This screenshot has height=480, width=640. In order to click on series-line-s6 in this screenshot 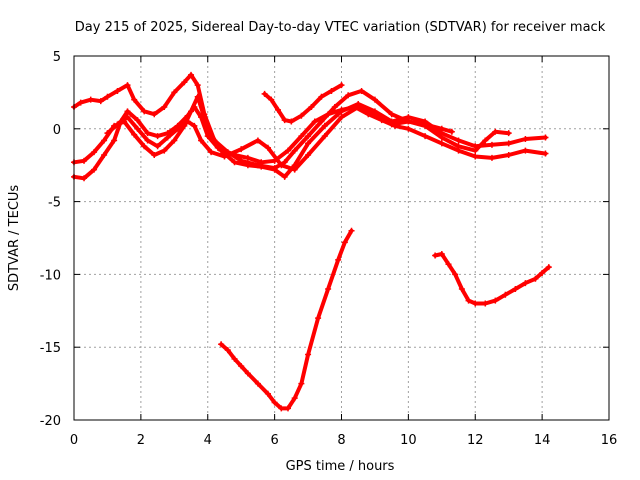, I will do `click(286, 319)`.